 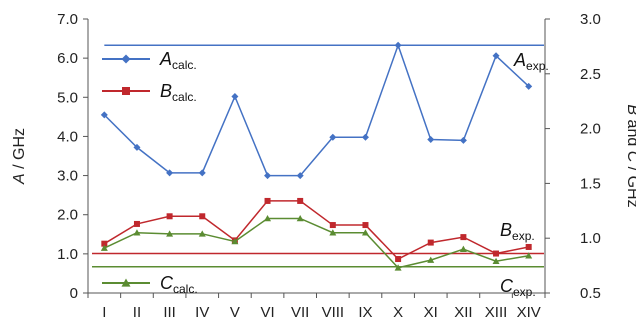 What do you see at coordinates (67, 58) in the screenshot?
I see `left-tick-label: 6.0` at bounding box center [67, 58].